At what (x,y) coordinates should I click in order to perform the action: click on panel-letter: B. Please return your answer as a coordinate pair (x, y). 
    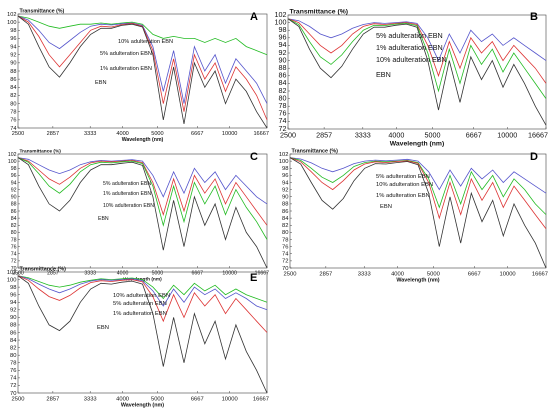
    Looking at the image, I should click on (534, 17).